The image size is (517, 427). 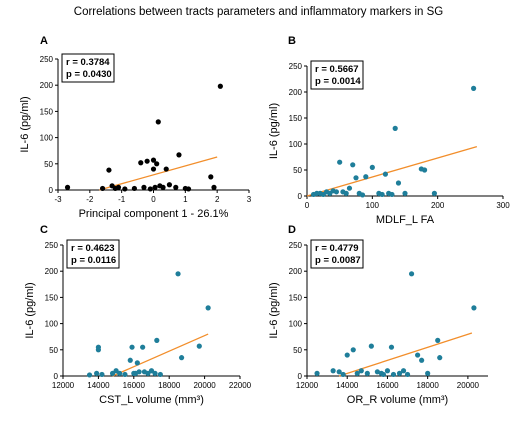 I want to click on p-value: p = 0.0430, so click(x=89, y=74).